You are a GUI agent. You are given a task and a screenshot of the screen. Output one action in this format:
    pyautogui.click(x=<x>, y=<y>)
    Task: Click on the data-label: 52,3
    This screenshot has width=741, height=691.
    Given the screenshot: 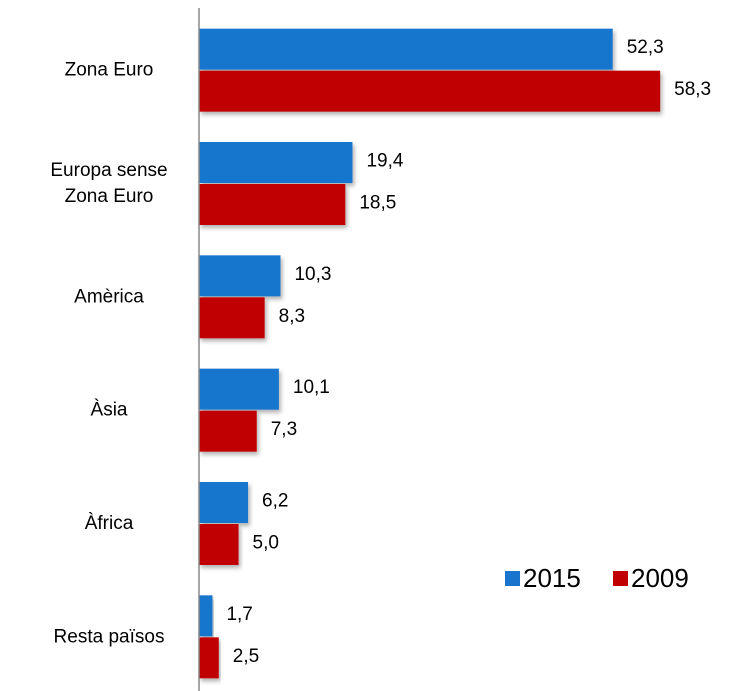 What is the action you would take?
    pyautogui.click(x=645, y=47)
    